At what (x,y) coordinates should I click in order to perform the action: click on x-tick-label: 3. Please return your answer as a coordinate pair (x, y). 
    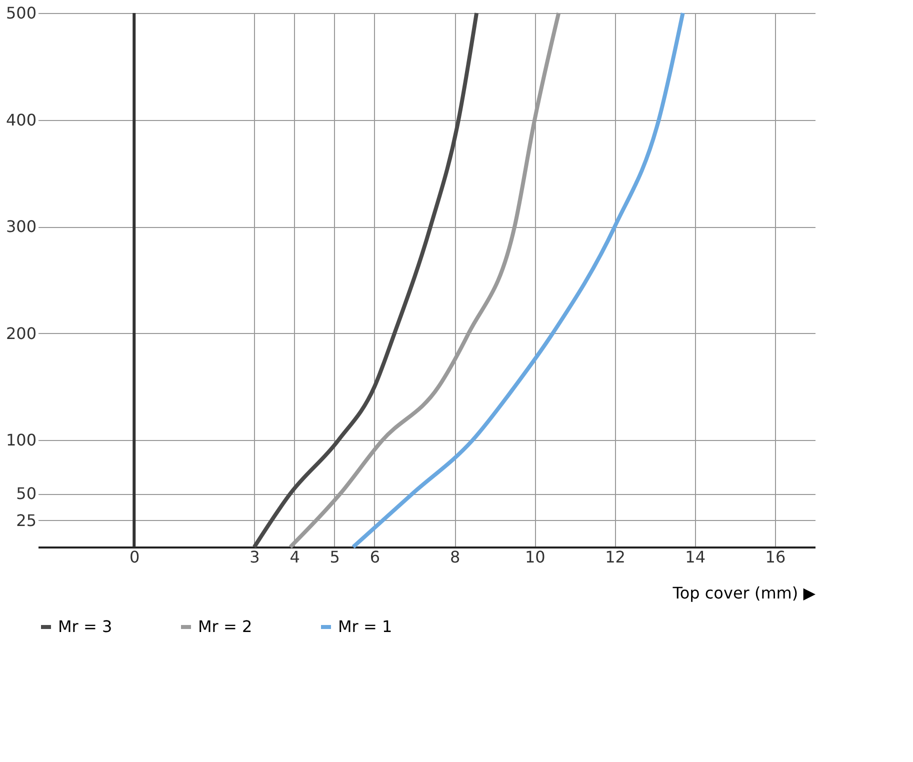
    Looking at the image, I should click on (255, 557).